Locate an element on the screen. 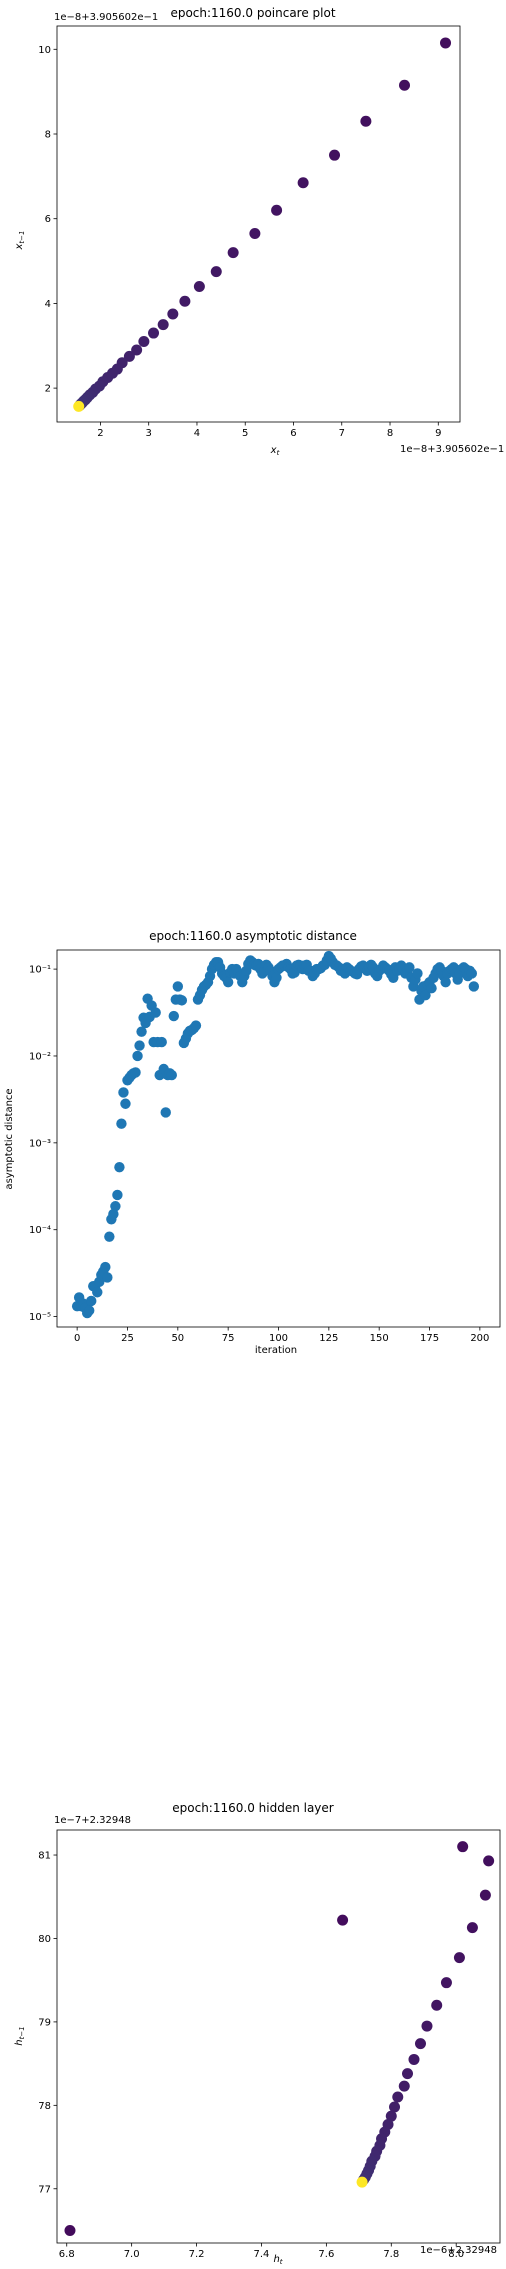 The height and width of the screenshot is (2269, 506). asymptotic-xtick-label: 25 is located at coordinates (127, 1338).